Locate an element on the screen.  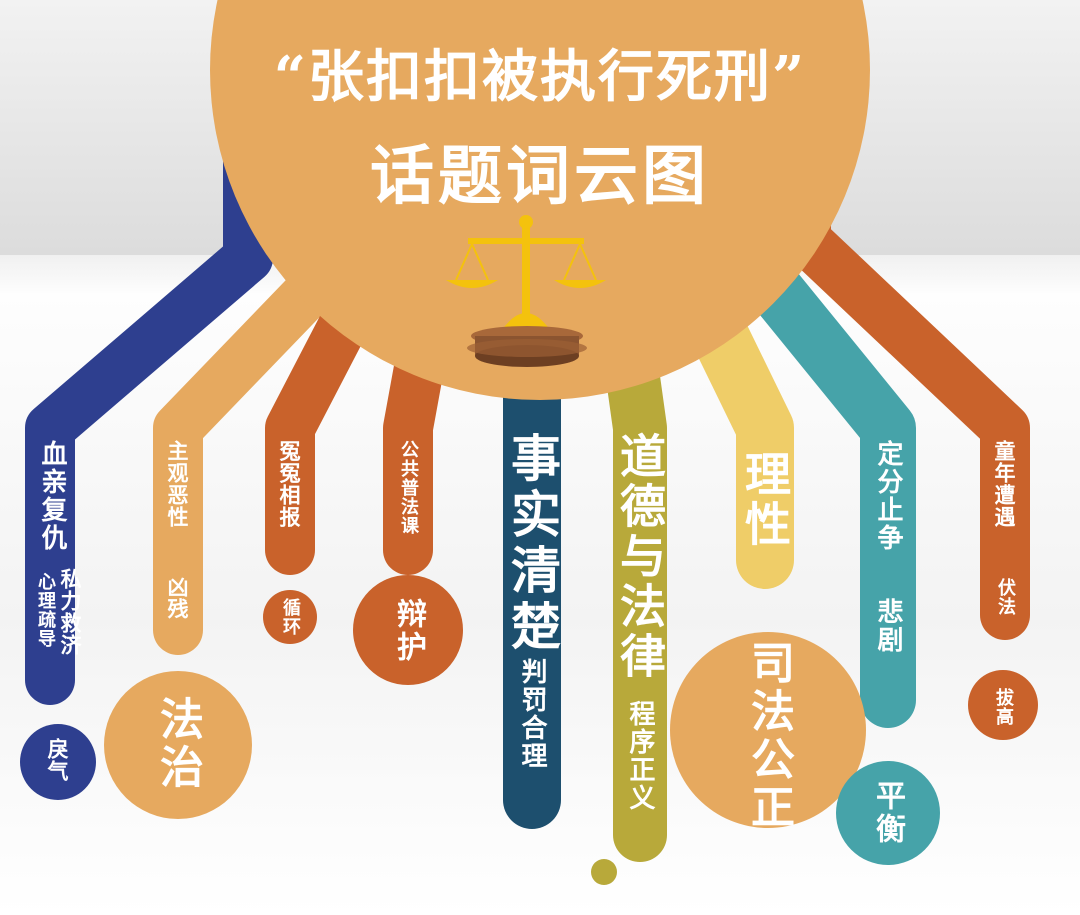
word-zhuguan-exing: 主观恶性 is located at coordinates (177, 484).